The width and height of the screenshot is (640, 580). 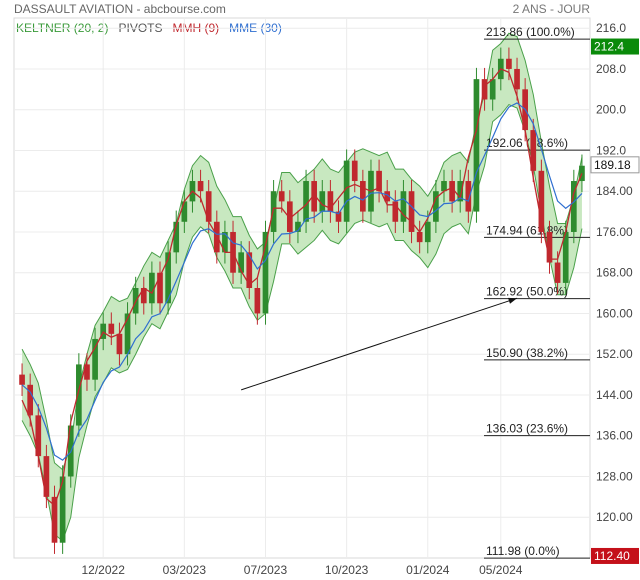 I want to click on fib-level-label: 136.03 (23.6%), so click(x=527, y=429).